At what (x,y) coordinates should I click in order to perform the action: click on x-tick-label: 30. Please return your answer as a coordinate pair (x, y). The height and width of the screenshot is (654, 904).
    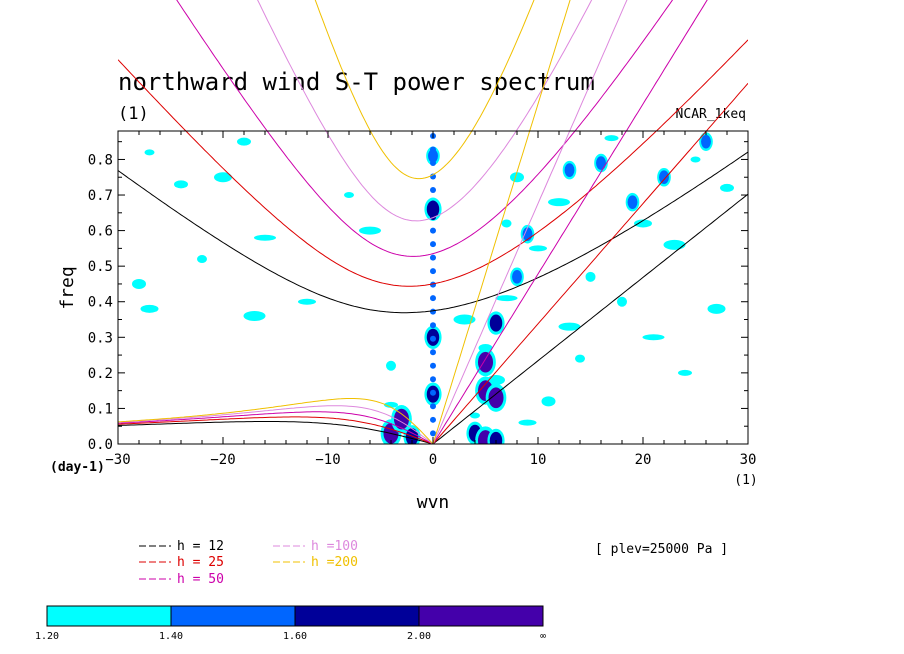
    Looking at the image, I should click on (748, 460).